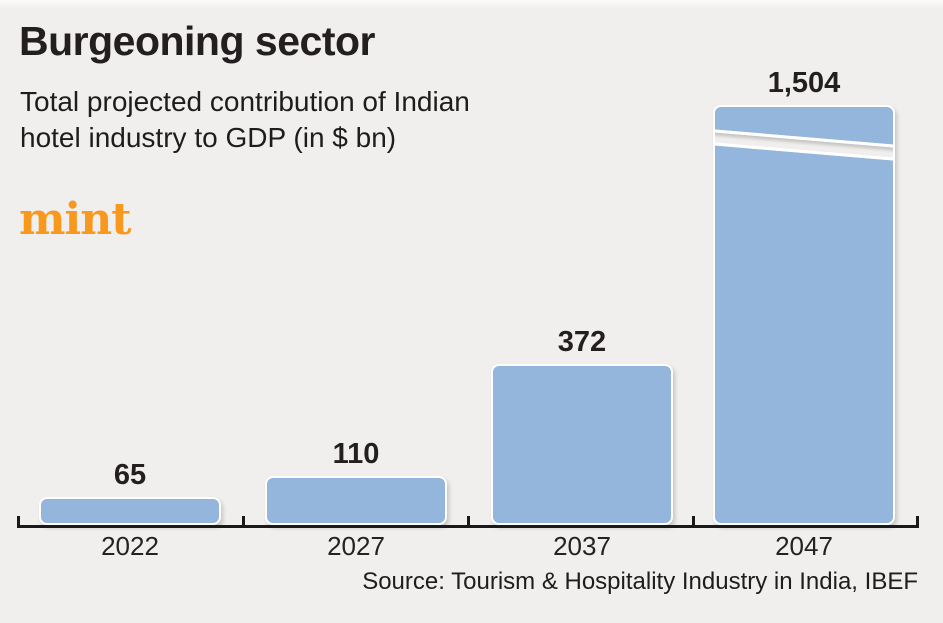 This screenshot has width=943, height=623. I want to click on bar-value-label: 372, so click(582, 342).